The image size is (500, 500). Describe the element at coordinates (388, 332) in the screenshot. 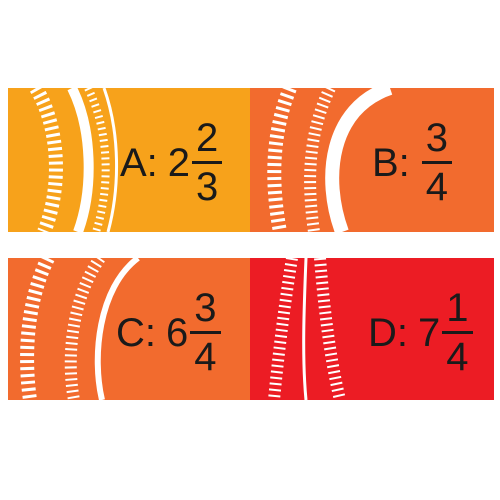

I see `answer-letter: D:` at that location.